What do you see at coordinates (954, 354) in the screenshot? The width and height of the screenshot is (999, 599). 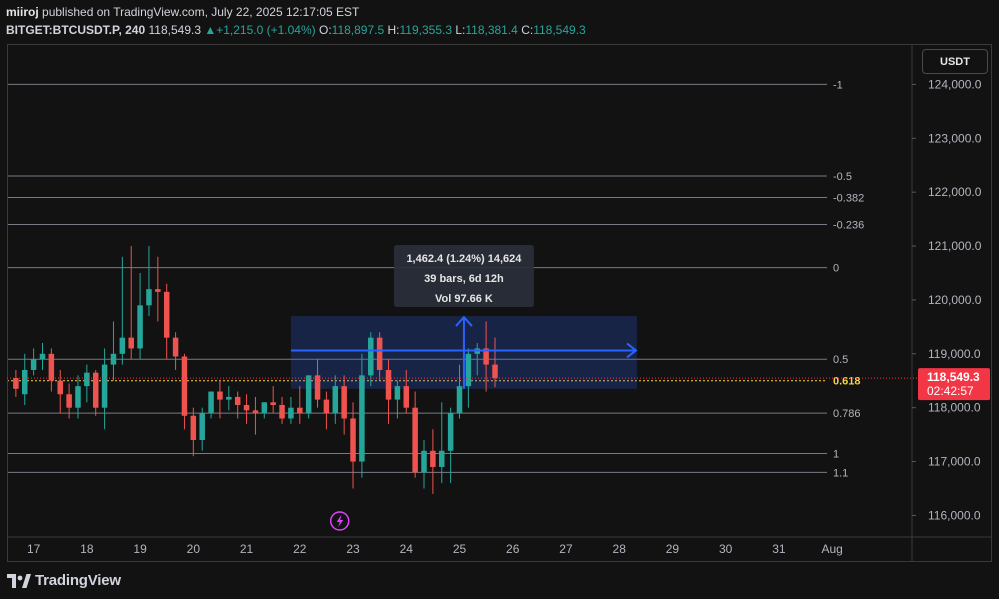 I see `price-tick-label: 119,000.0` at bounding box center [954, 354].